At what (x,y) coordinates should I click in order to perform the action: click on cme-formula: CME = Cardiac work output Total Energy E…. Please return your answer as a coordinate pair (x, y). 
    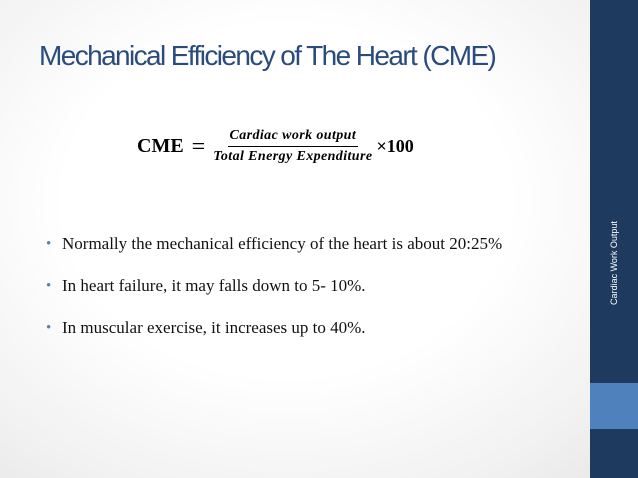
    Looking at the image, I should click on (275, 146).